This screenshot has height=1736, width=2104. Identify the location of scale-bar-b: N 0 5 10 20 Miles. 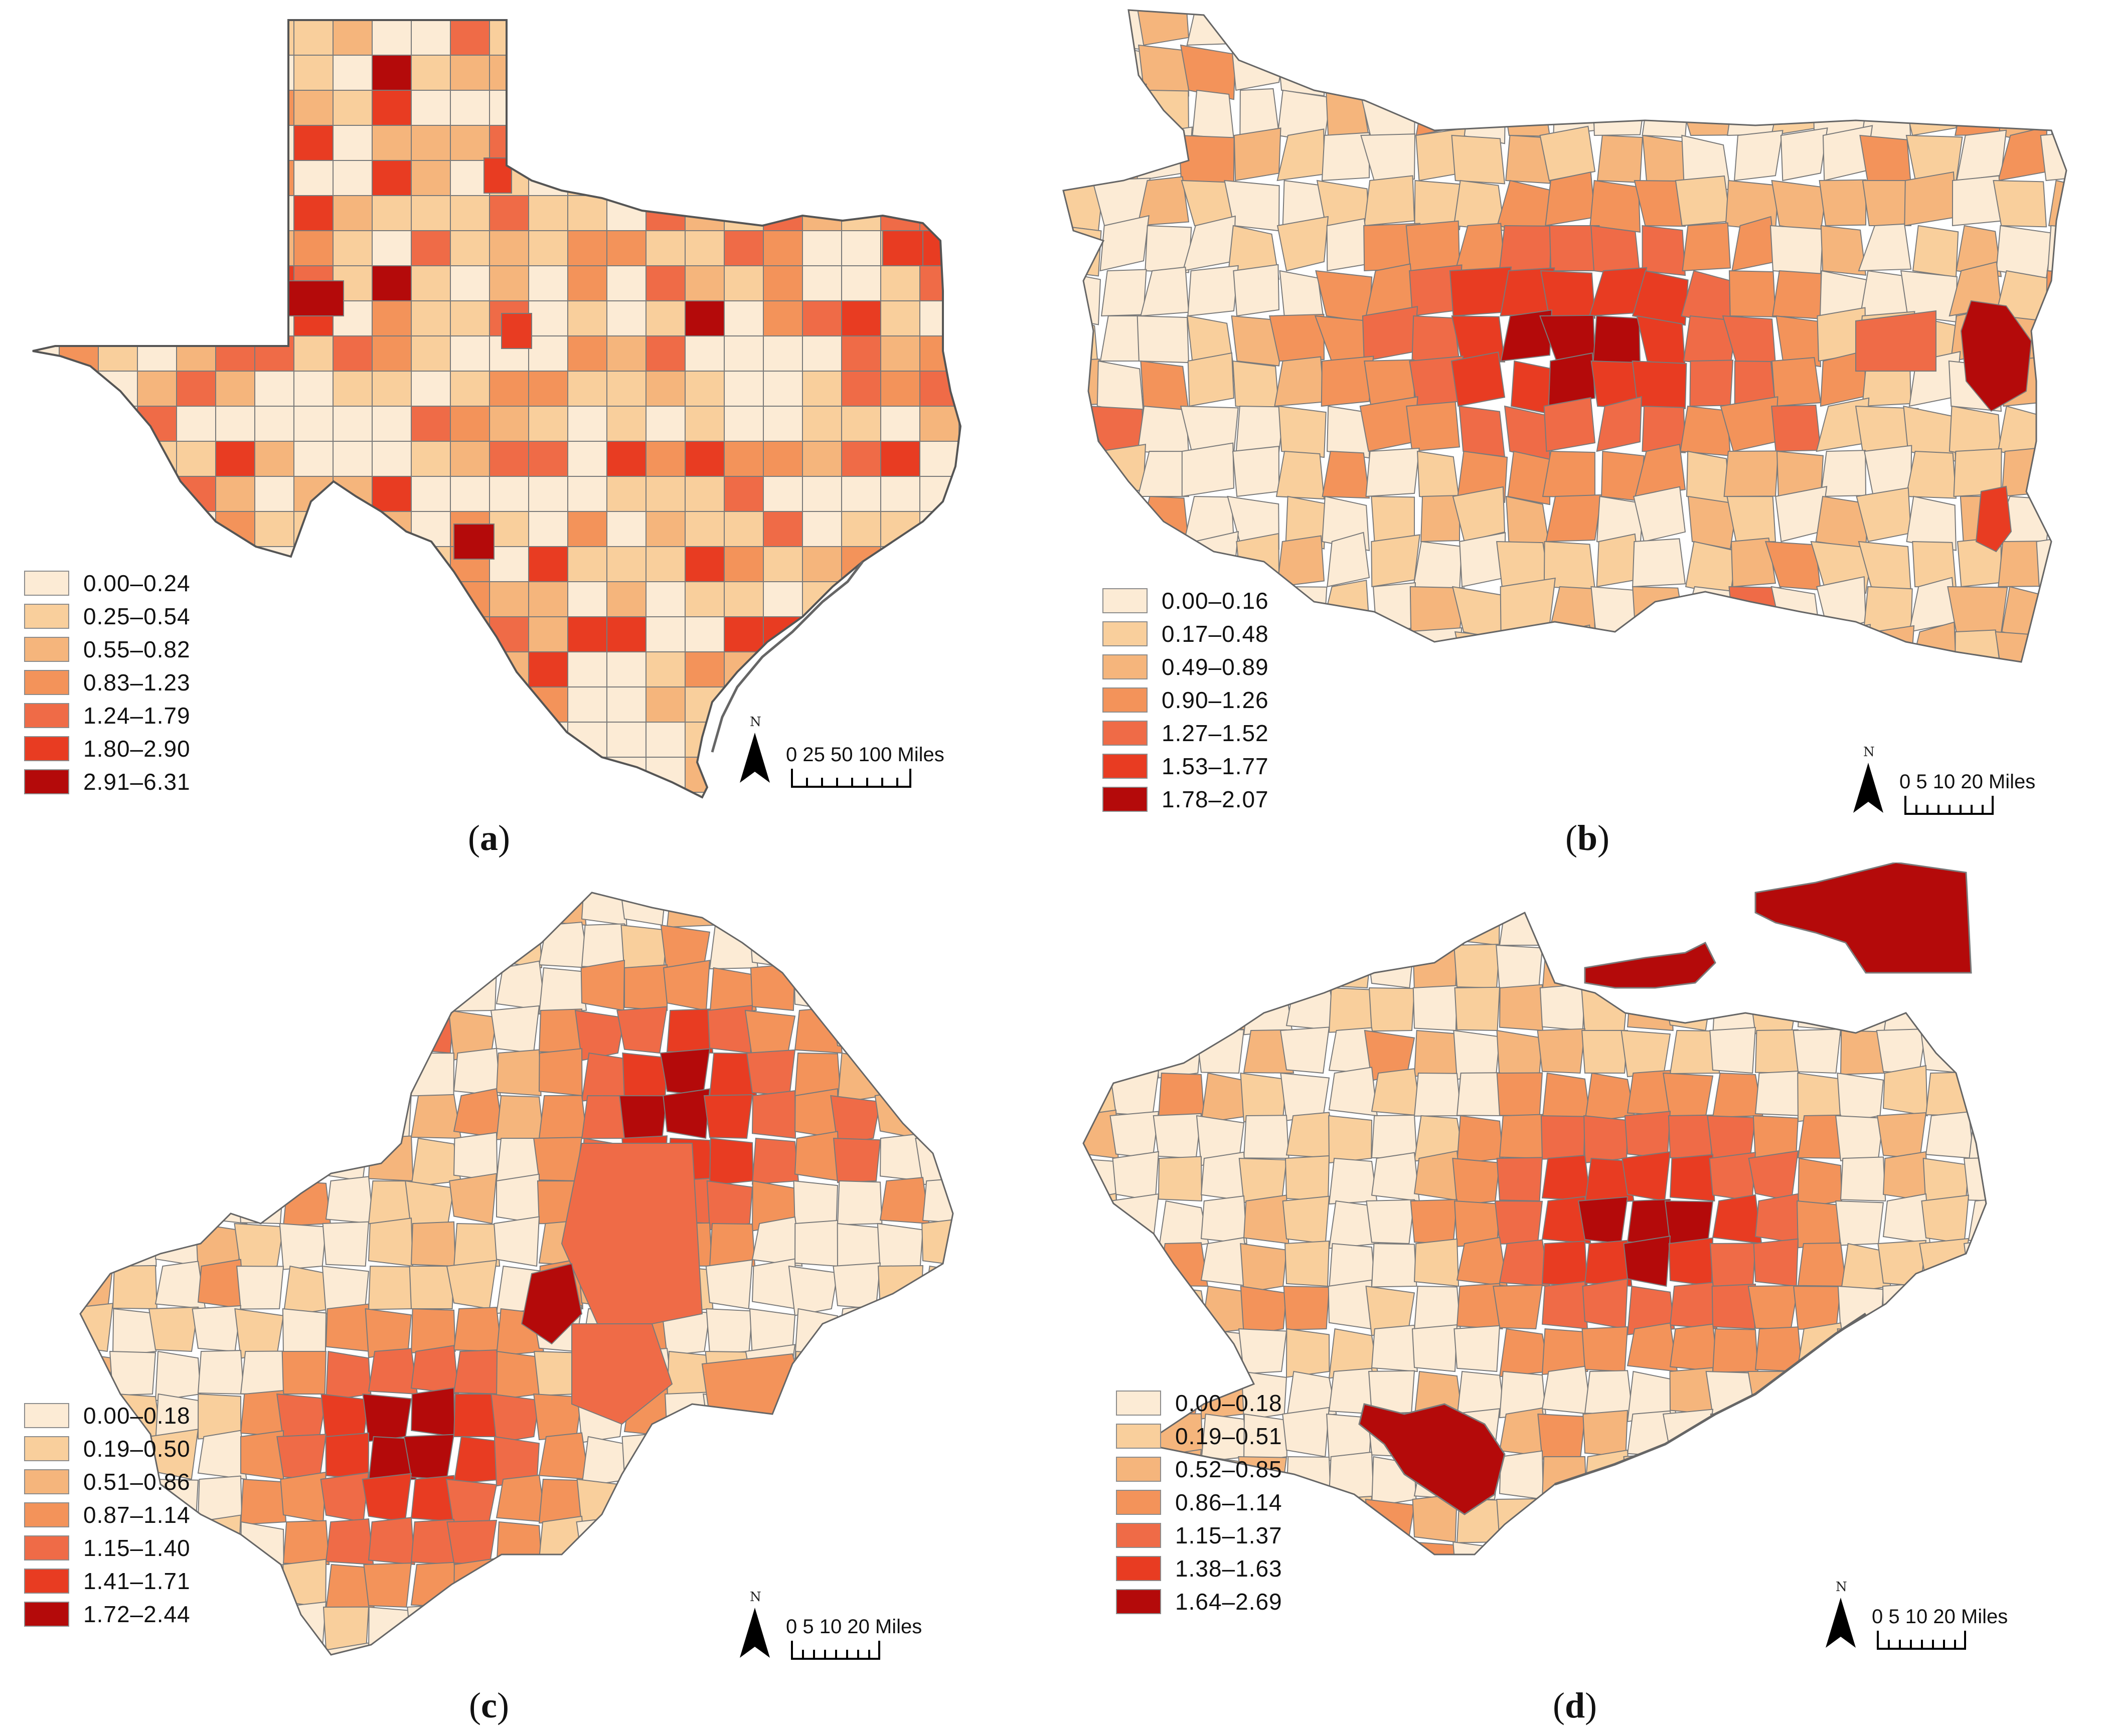
(1959, 782).